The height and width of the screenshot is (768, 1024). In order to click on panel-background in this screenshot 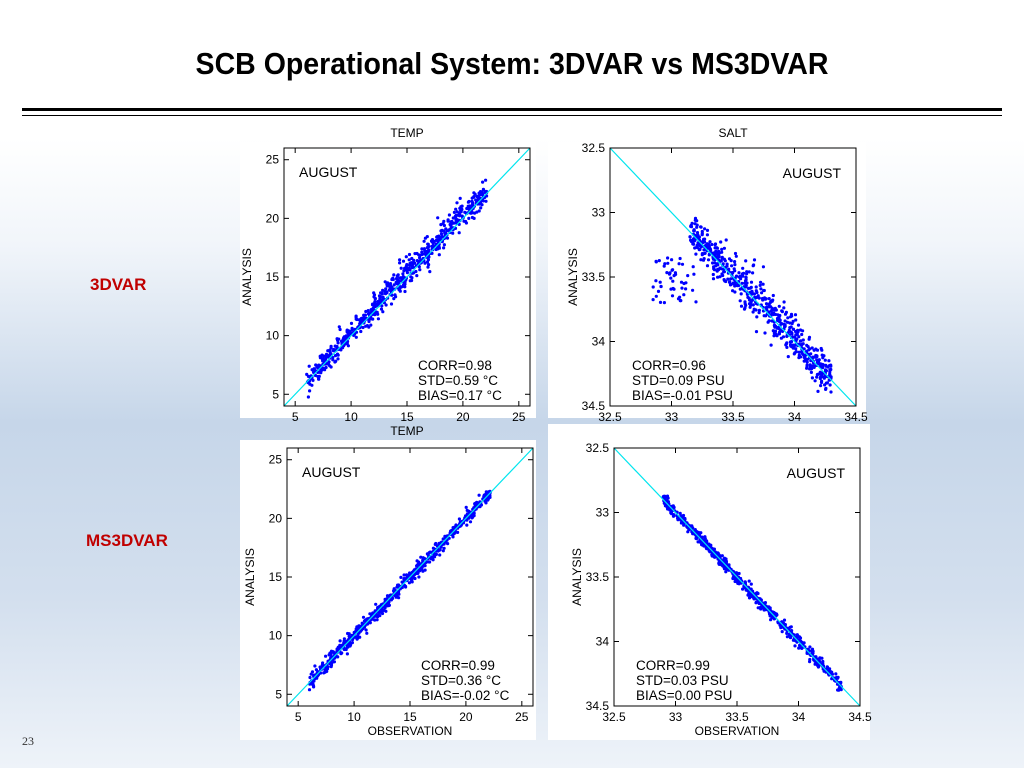, I will do `click(709, 582)`.